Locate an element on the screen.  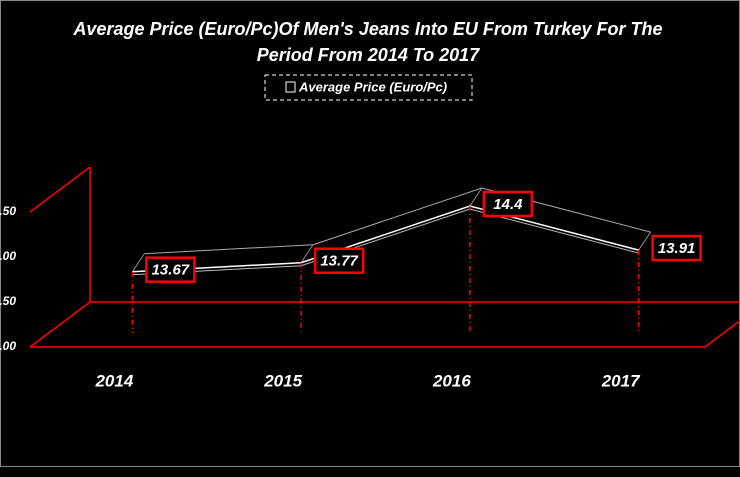
x-tick-label: 2017 is located at coordinates (621, 380).